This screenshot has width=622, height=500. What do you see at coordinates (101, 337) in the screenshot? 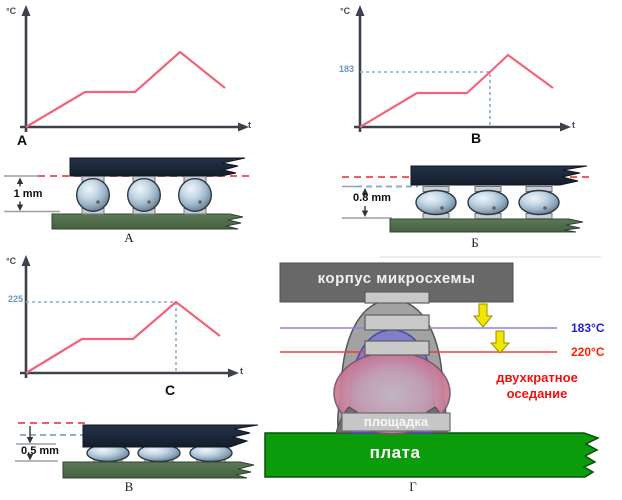
I see `threshold-225-dashed-line` at bounding box center [101, 337].